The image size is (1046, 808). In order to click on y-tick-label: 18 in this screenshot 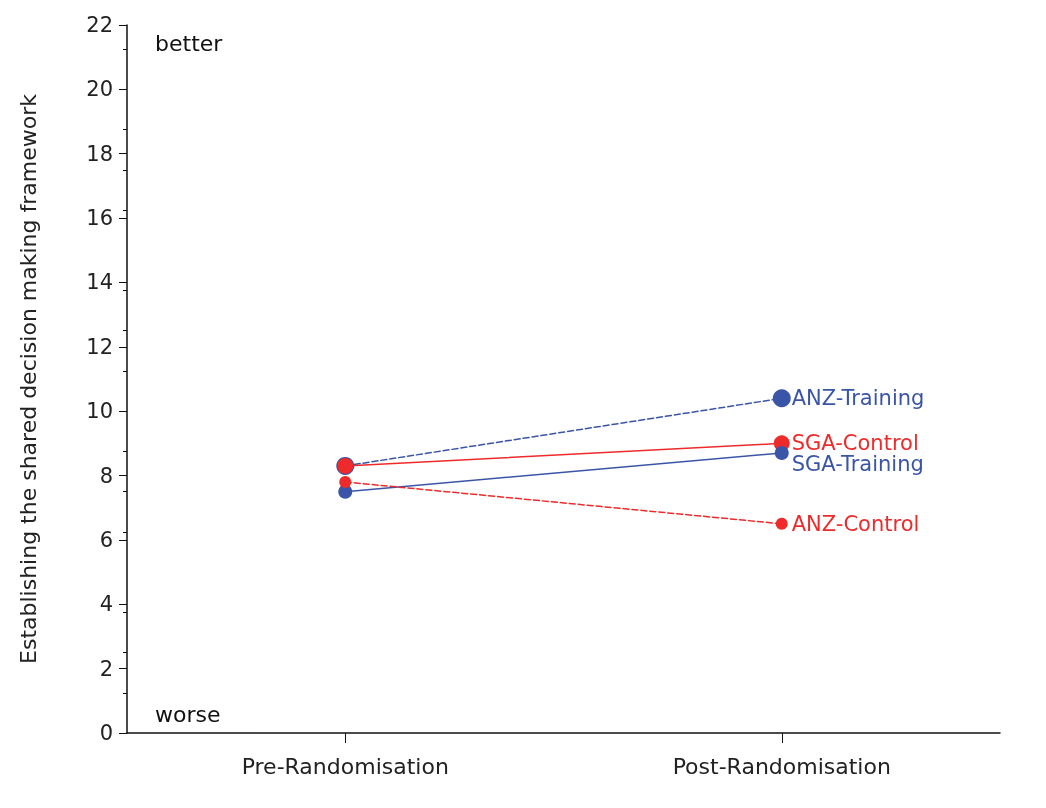, I will do `click(99, 153)`.